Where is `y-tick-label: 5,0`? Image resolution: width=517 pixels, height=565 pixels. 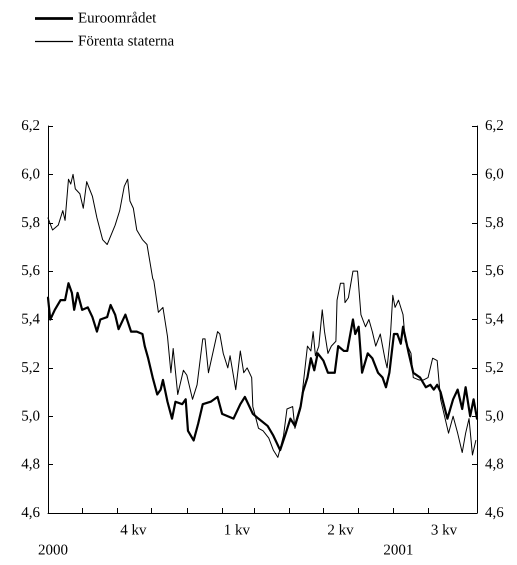
y-tick-label: 5,0 is located at coordinates (30, 416).